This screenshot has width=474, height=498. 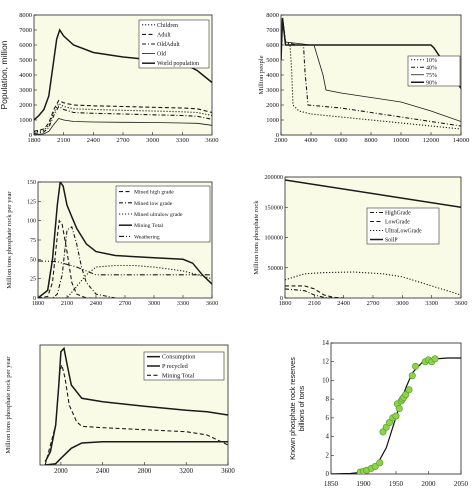 What do you see at coordinates (25, 60) in the screenshot?
I see `y-tick-label: 5000` at bounding box center [25, 60].